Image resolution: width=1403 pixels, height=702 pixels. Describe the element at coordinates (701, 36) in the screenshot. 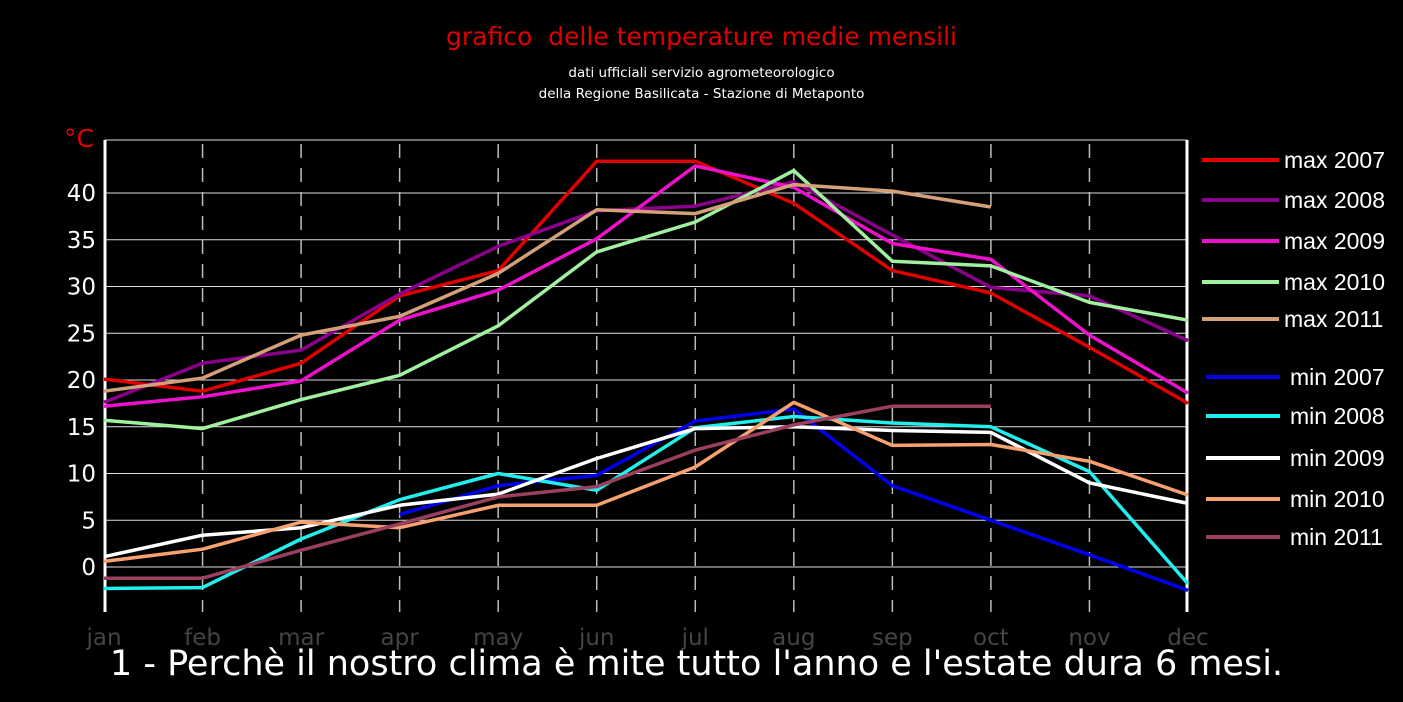

I see `chart-title: grafico delle temperature medie mensili` at that location.